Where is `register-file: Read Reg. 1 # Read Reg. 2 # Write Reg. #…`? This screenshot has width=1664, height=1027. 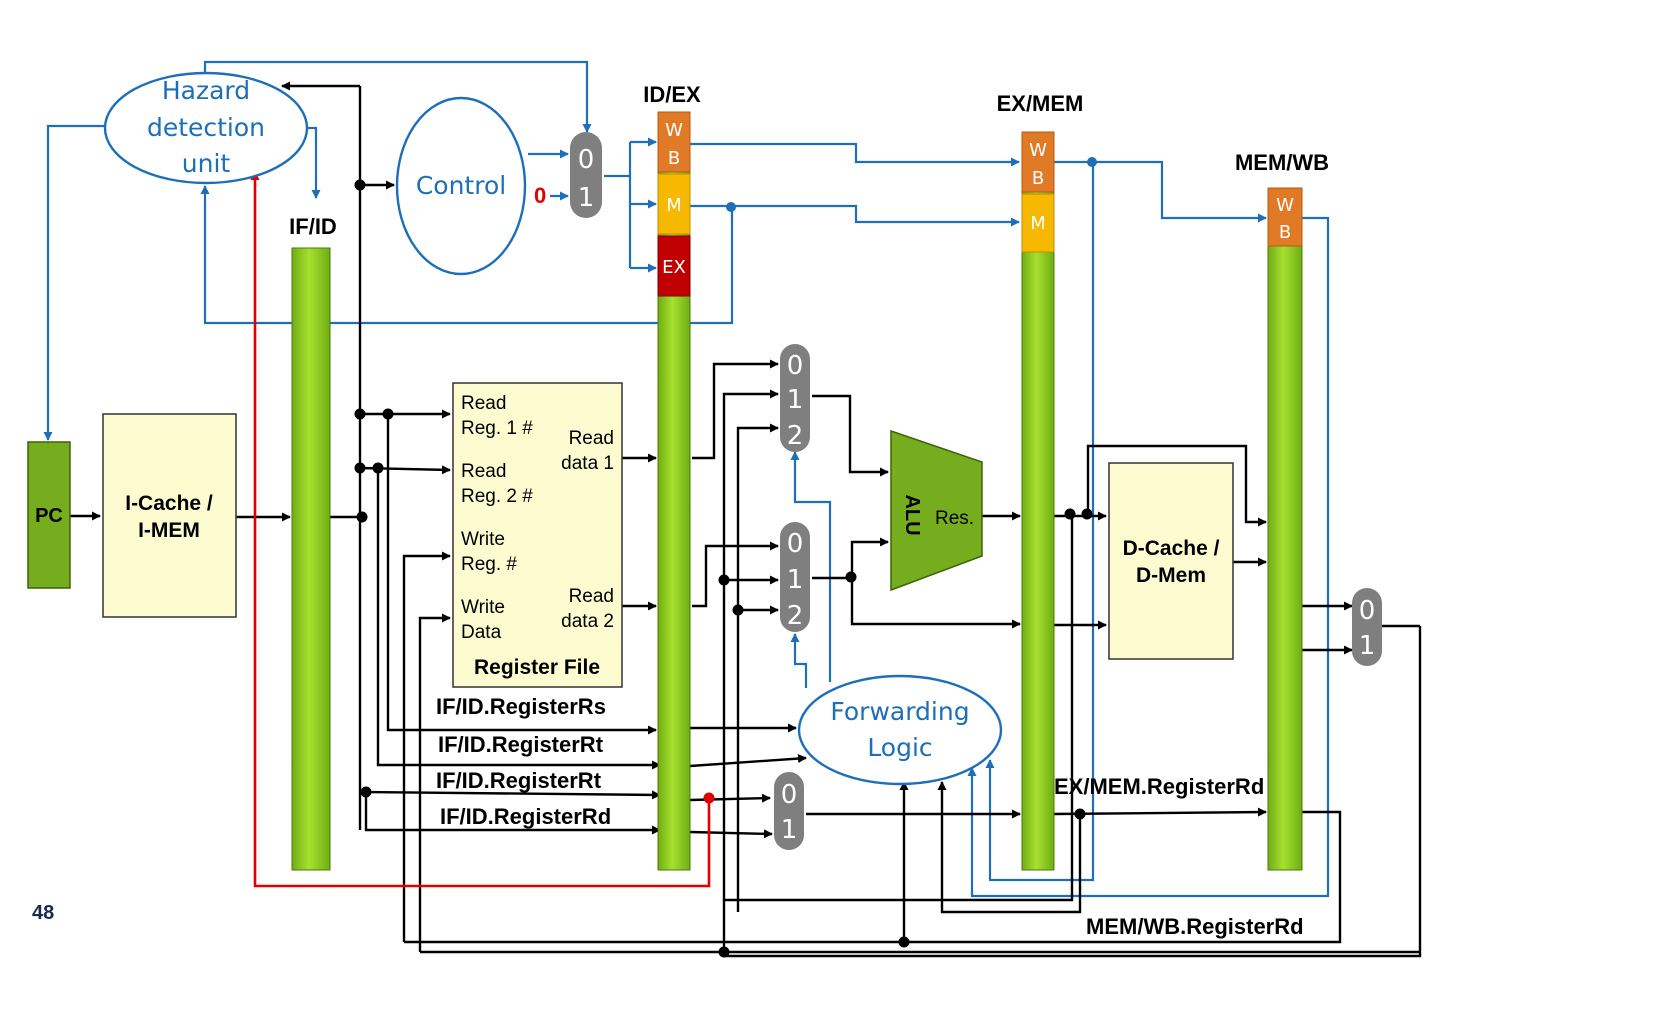
register-file: Read Reg. 1 # Read Reg. 2 # Write Reg. #… is located at coordinates (537, 535).